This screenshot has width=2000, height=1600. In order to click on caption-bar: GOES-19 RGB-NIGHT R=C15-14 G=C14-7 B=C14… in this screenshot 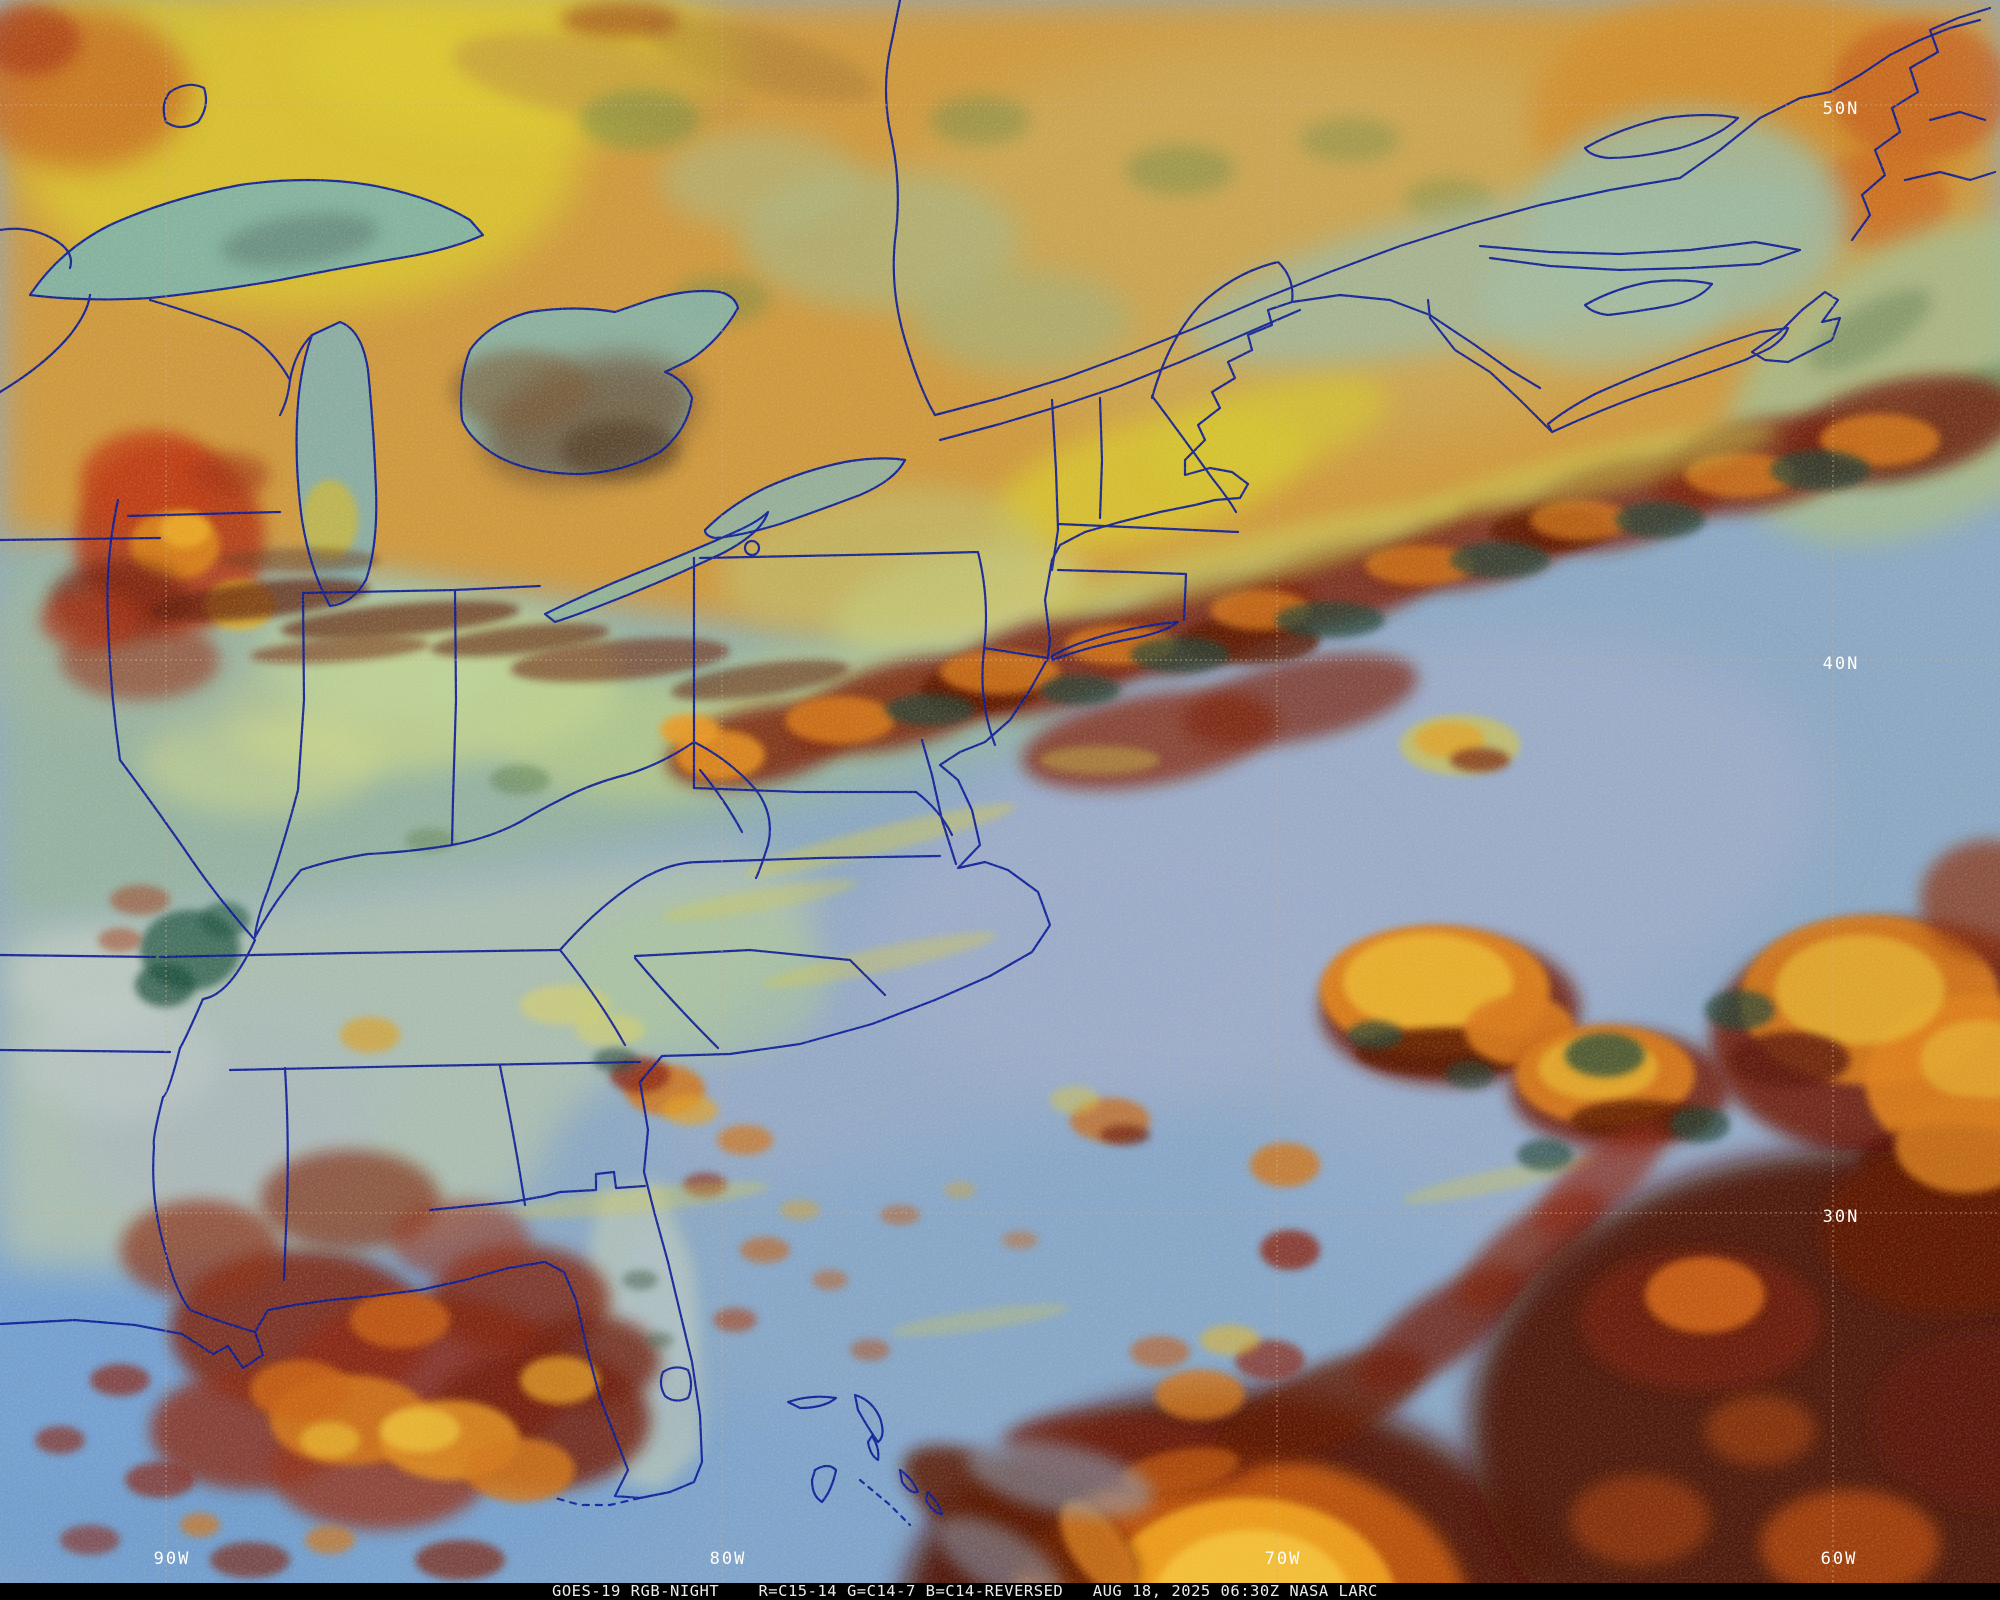, I will do `click(1000, 1591)`.